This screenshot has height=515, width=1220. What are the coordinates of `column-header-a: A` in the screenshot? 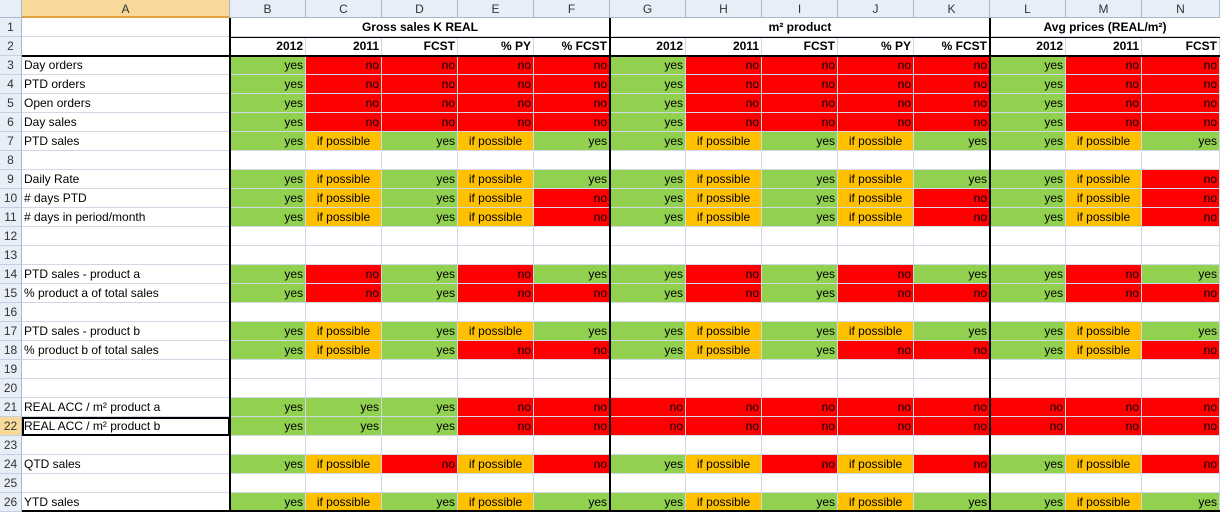 It's located at (126, 9).